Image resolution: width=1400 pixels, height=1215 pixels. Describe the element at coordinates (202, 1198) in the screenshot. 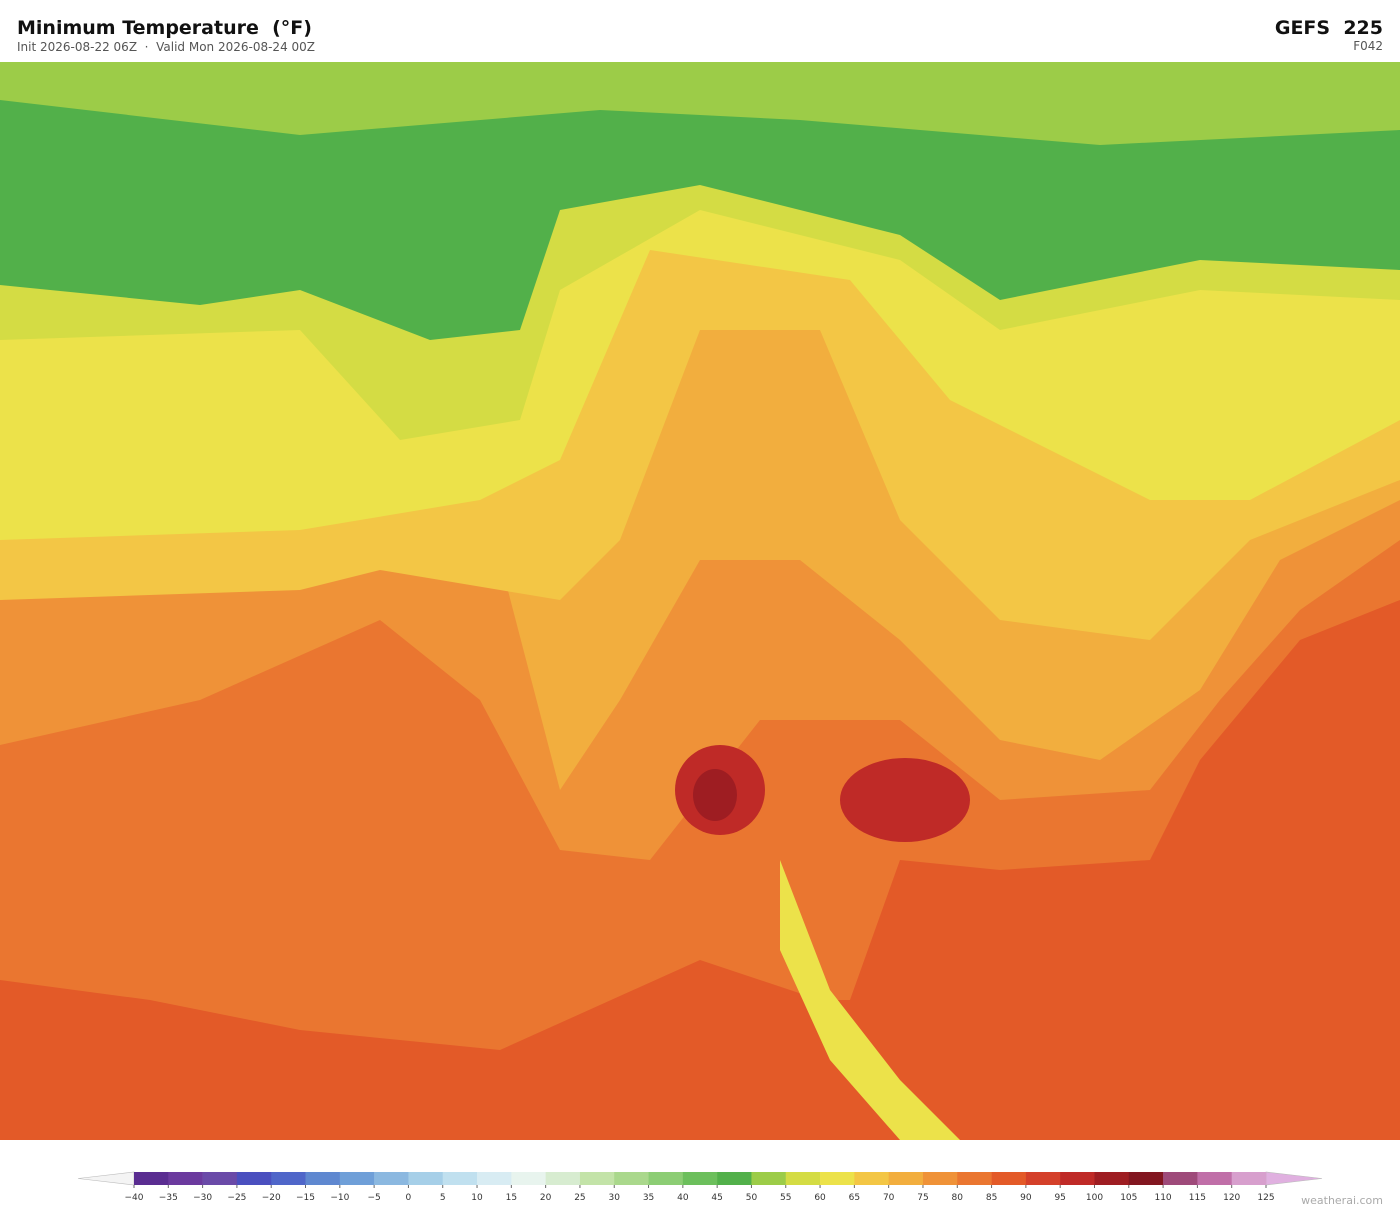

I see `colorbar-tick-label: −30` at that location.